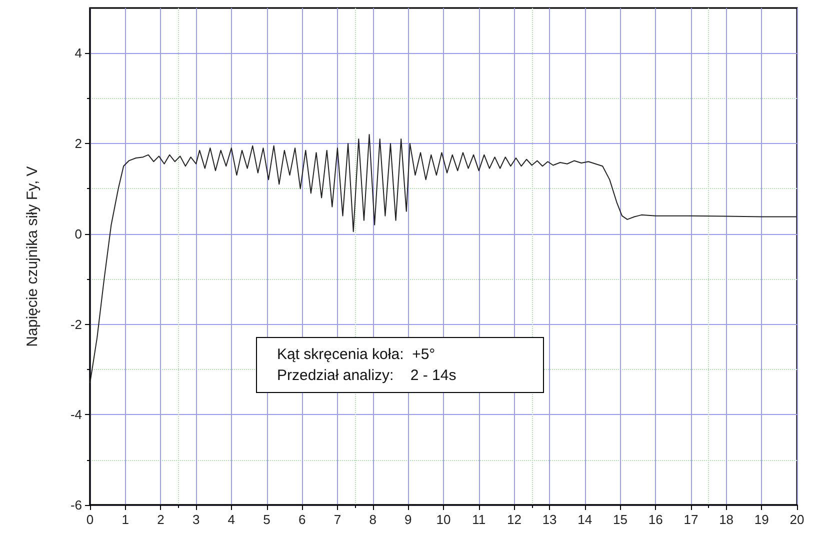 Image resolution: width=813 pixels, height=539 pixels. I want to click on x-tick-label: 16, so click(655, 519).